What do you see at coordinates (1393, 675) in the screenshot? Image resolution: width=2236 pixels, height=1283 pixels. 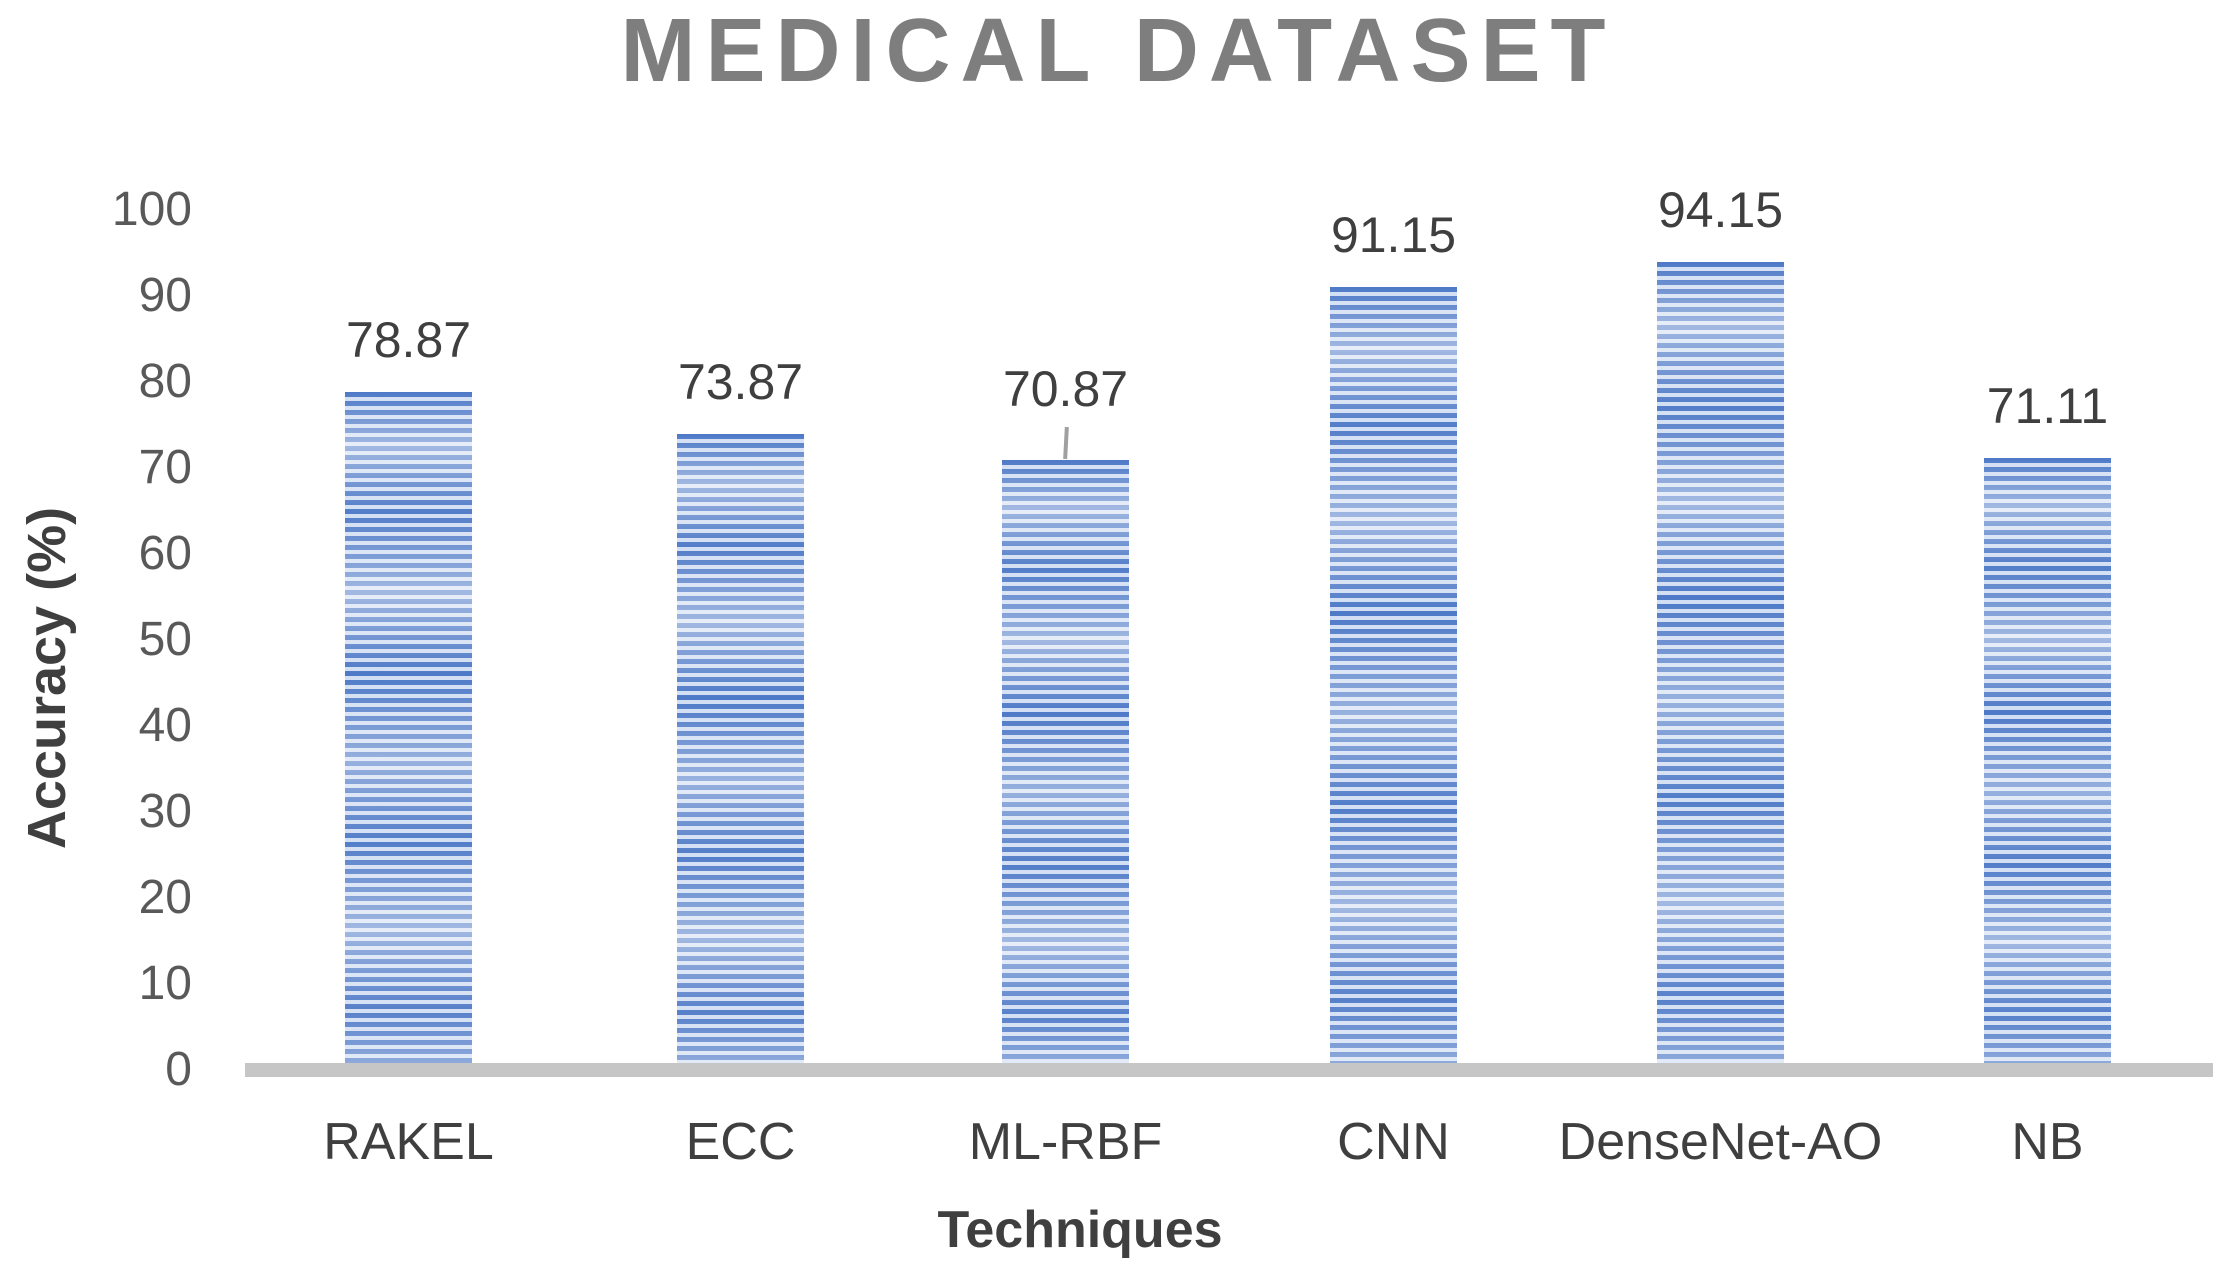 I see `bar-CNN` at bounding box center [1393, 675].